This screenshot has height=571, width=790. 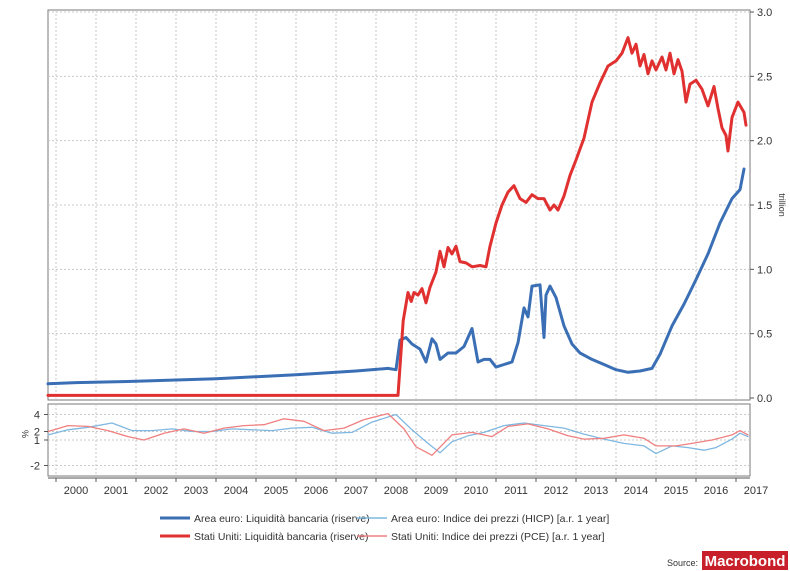 What do you see at coordinates (316, 491) in the screenshot?
I see `x-tick-label: 2006` at bounding box center [316, 491].